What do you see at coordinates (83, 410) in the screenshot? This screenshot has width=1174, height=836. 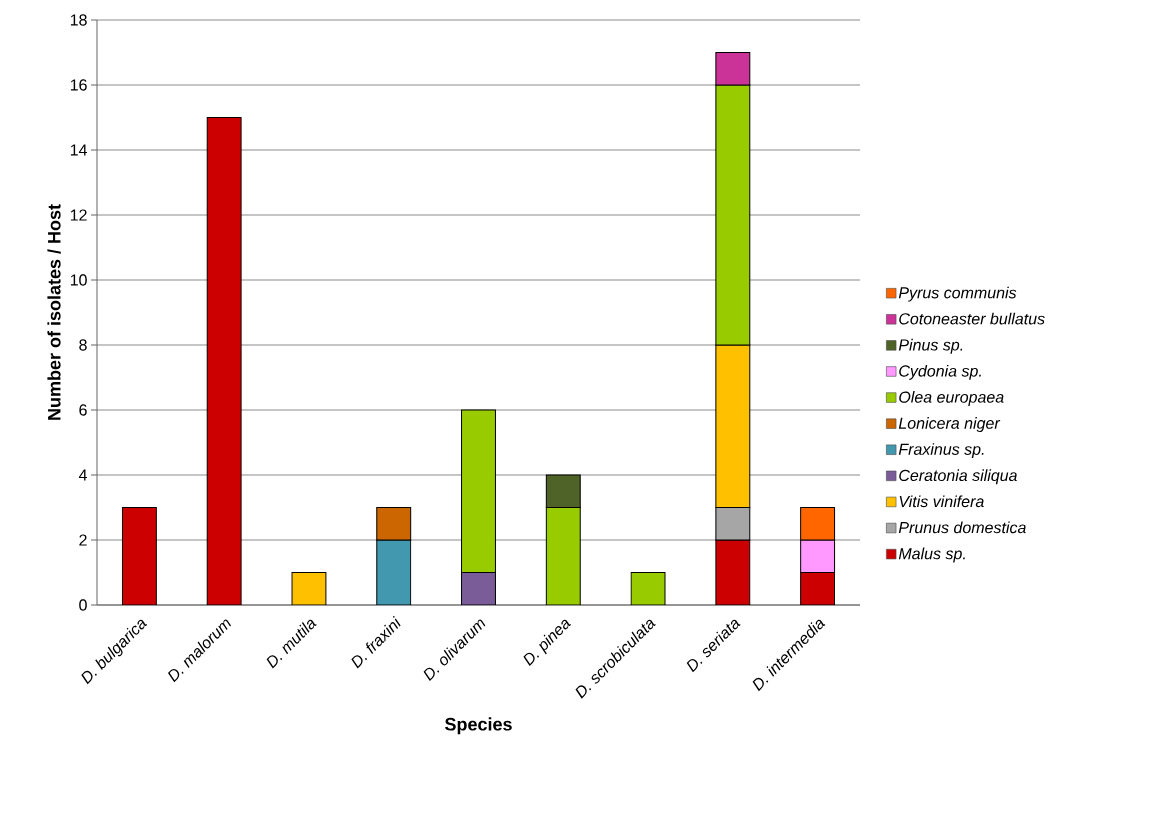 I see `y-tick-label: 6` at bounding box center [83, 410].